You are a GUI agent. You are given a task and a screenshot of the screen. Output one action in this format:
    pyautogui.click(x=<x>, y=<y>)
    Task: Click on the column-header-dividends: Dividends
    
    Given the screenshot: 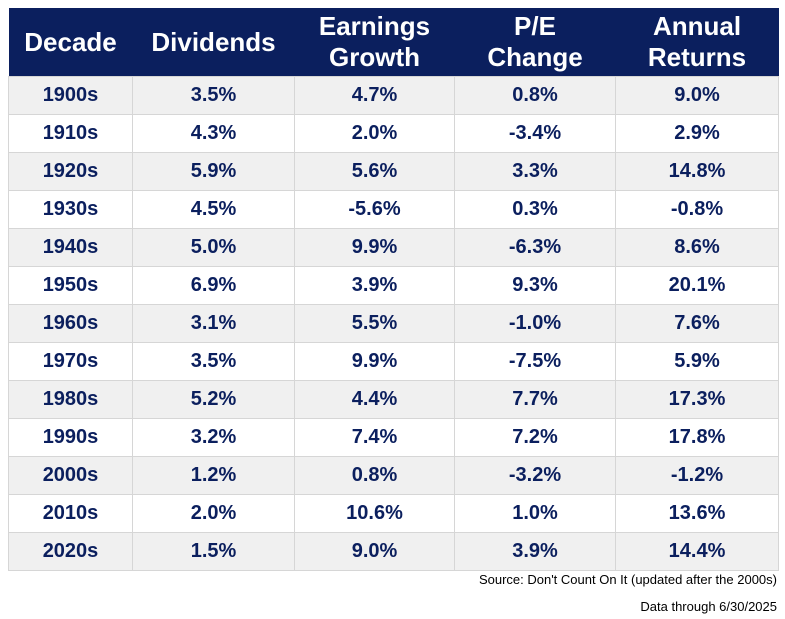 What is the action you would take?
    pyautogui.click(x=213, y=42)
    